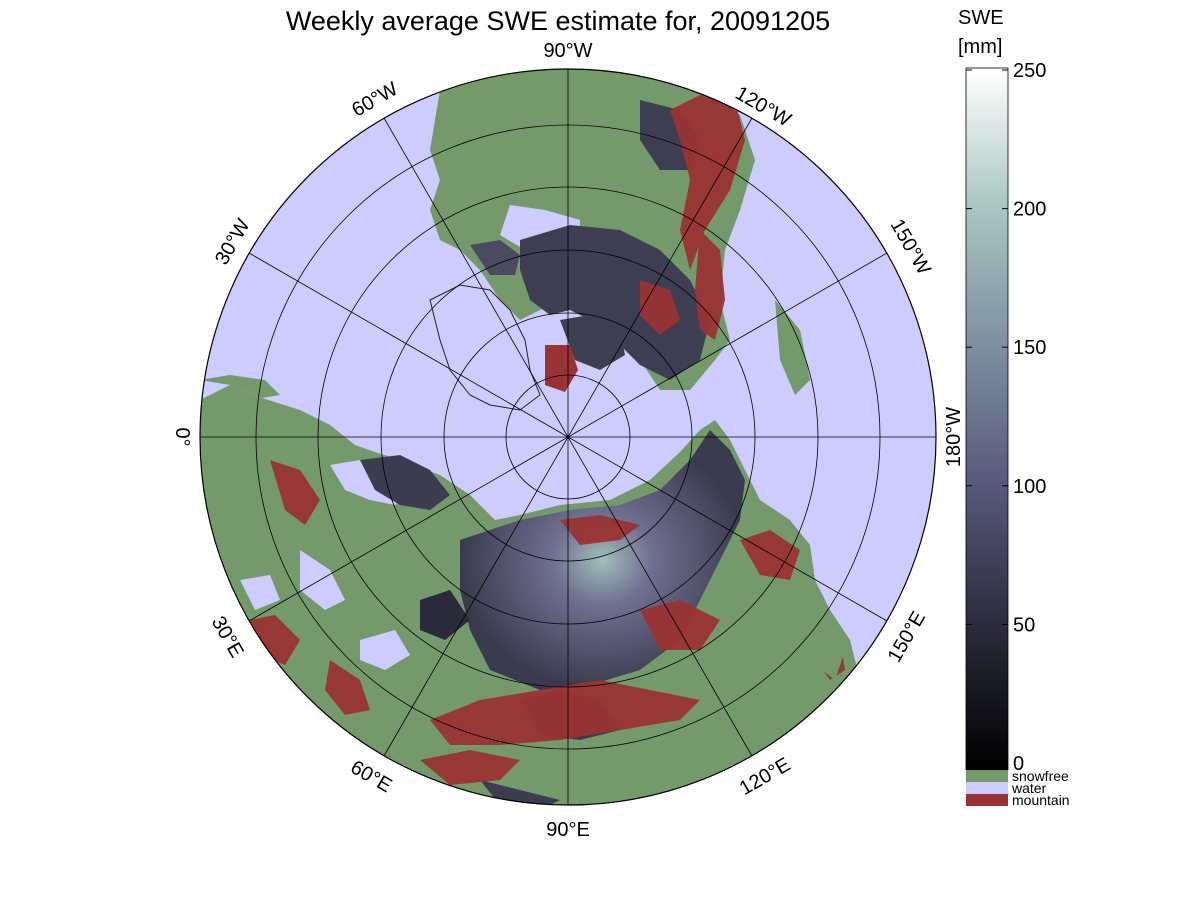  Describe the element at coordinates (1029, 487) in the screenshot. I see `colorbar-tick-label: 100` at that location.